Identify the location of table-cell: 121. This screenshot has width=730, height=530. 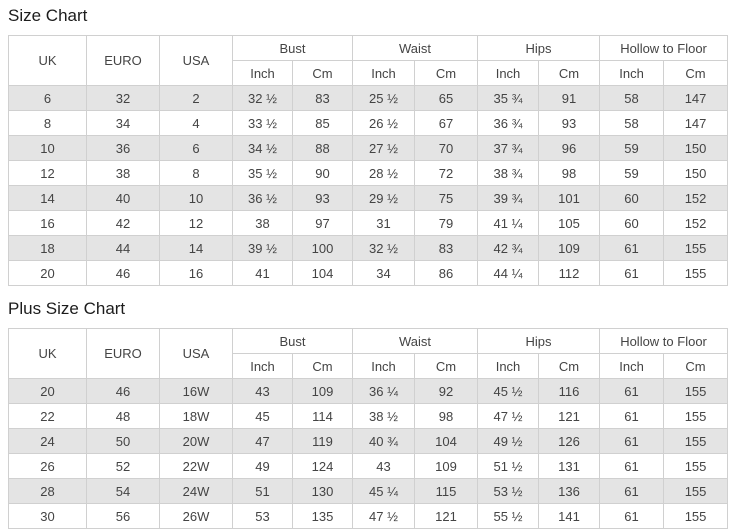
(569, 416).